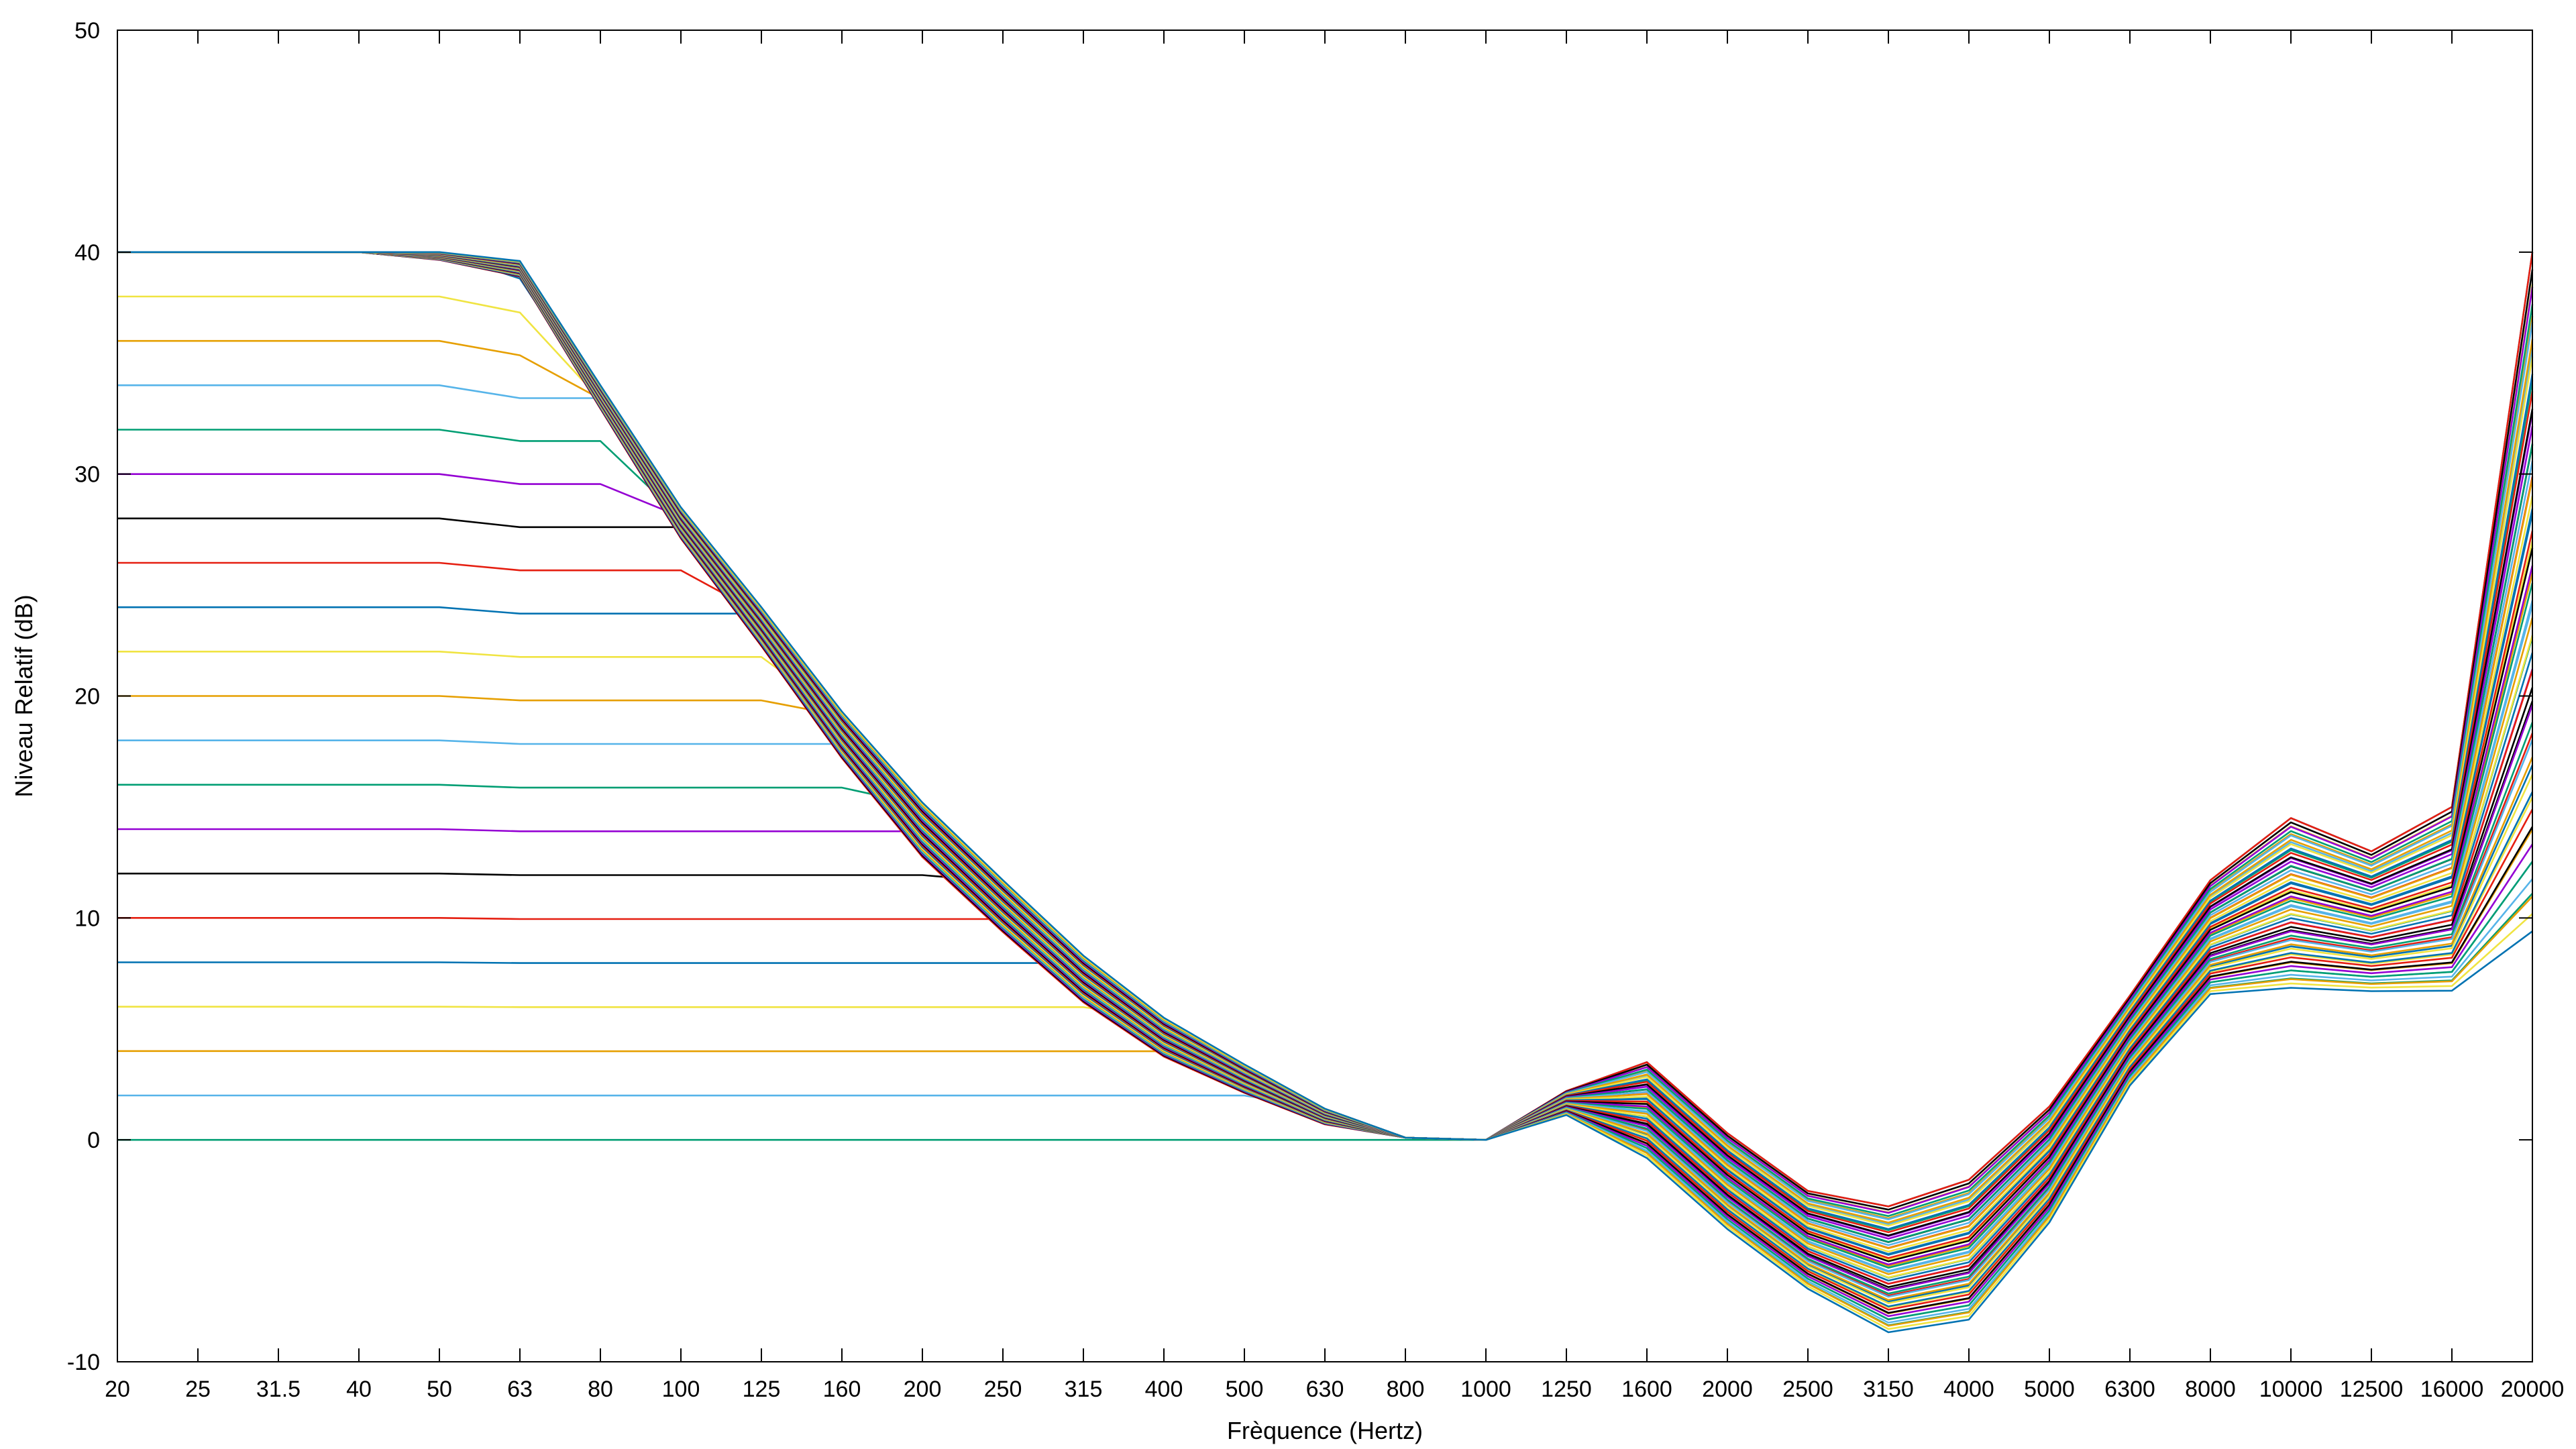 Image resolution: width=2576 pixels, height=1449 pixels. I want to click on x-tick-label: 12500, so click(2372, 1389).